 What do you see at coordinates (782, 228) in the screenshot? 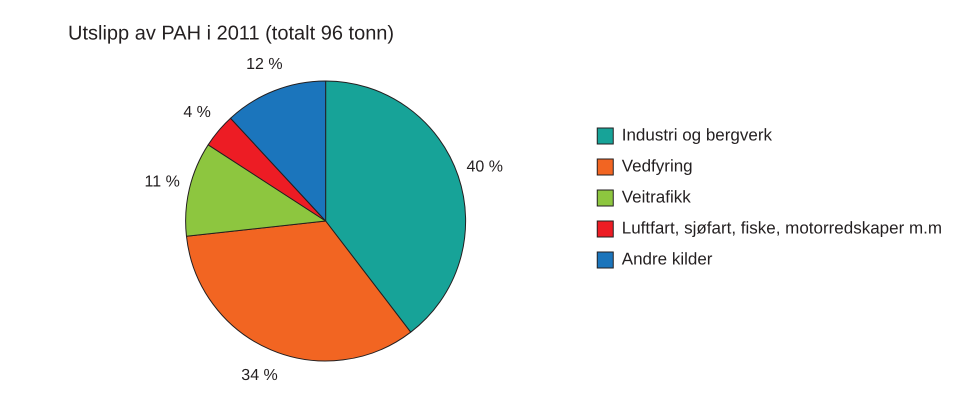
I see `legend-label: Luftfart, sjøfart, fiske, motorredskaper m.m` at bounding box center [782, 228].